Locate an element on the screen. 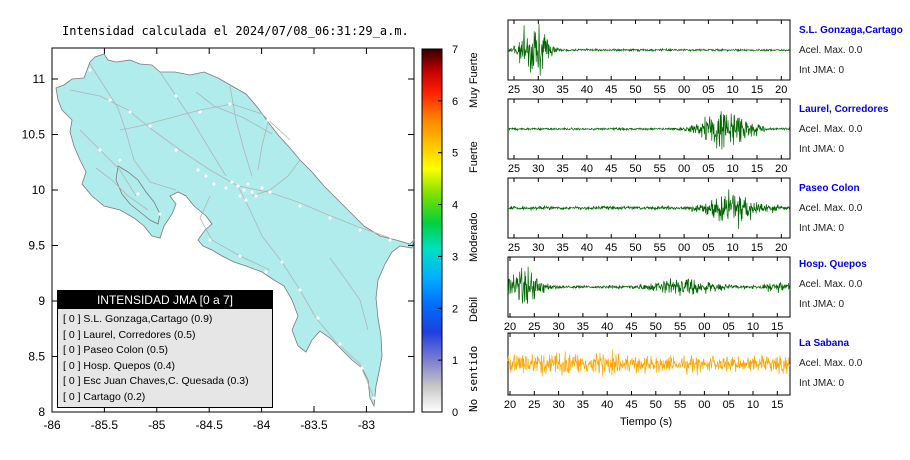  waveform-panel: 25 30 35 40 45 50 55 00 05 10 15 20 is located at coordinates (649, 215).